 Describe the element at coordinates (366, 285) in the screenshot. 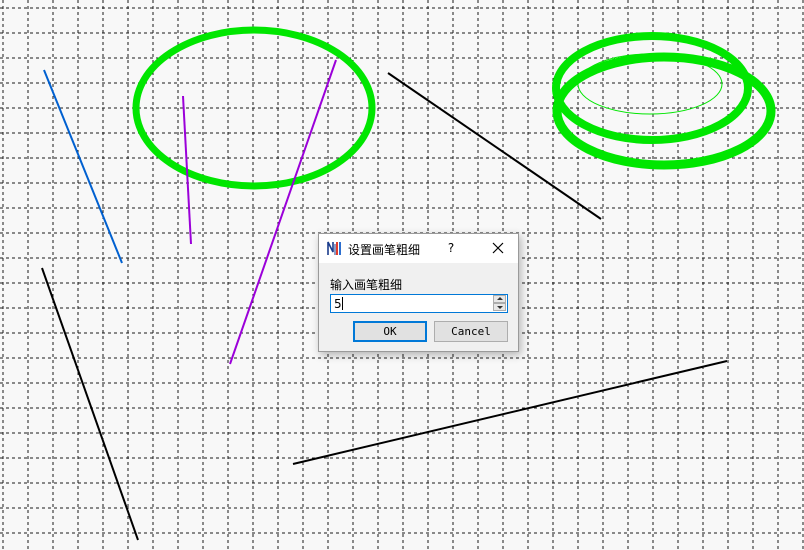

I see `pen-width-label: 输入画笔粗细` at that location.